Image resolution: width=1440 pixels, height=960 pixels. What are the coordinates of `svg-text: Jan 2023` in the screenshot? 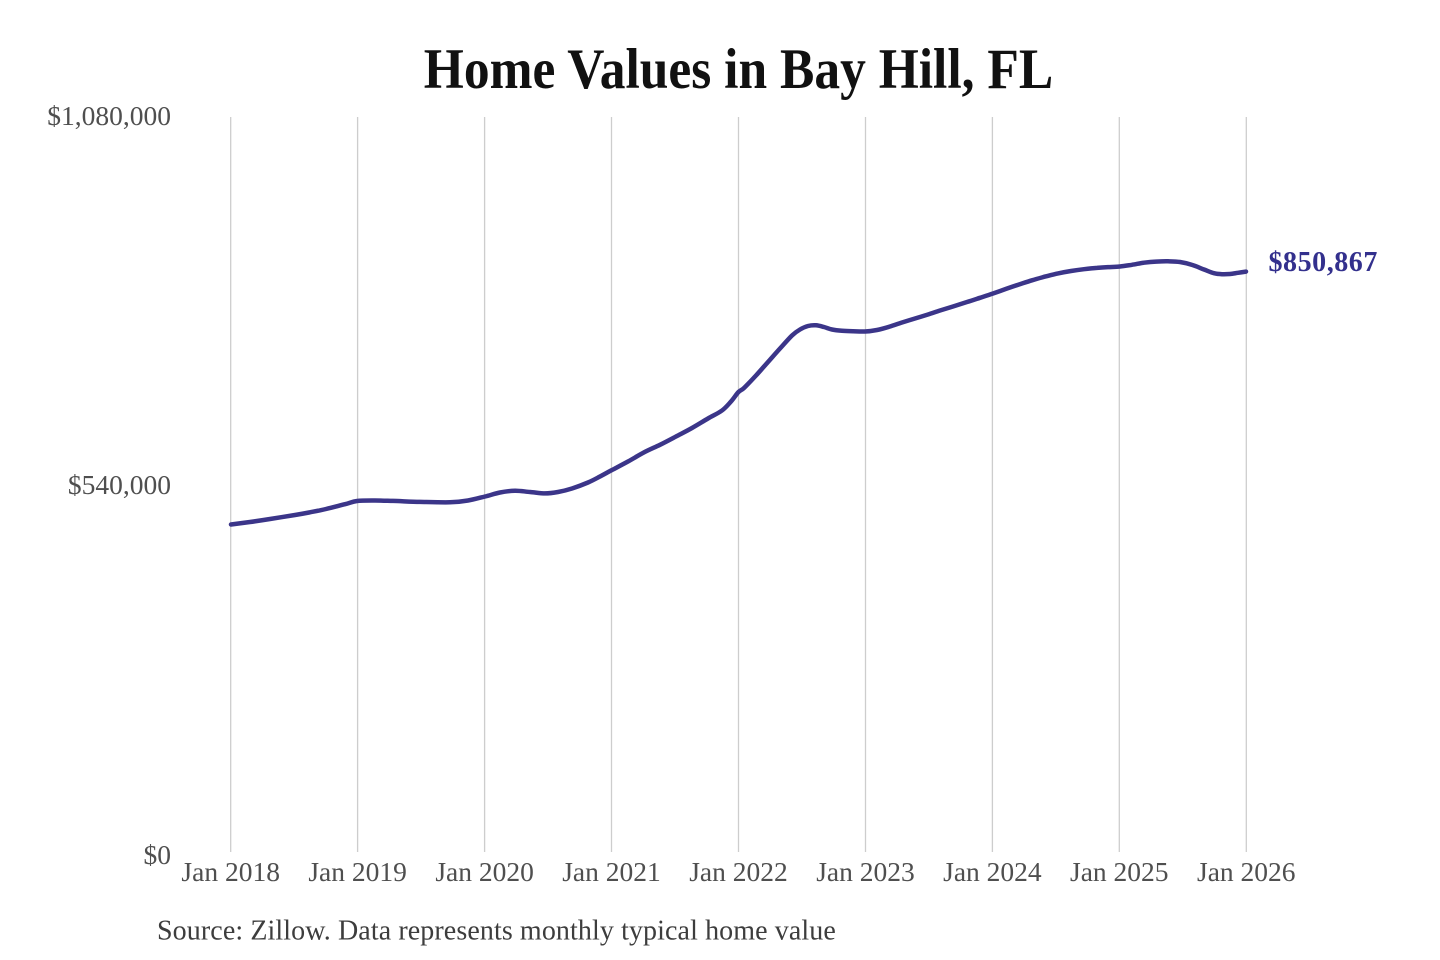 It's located at (865, 871).